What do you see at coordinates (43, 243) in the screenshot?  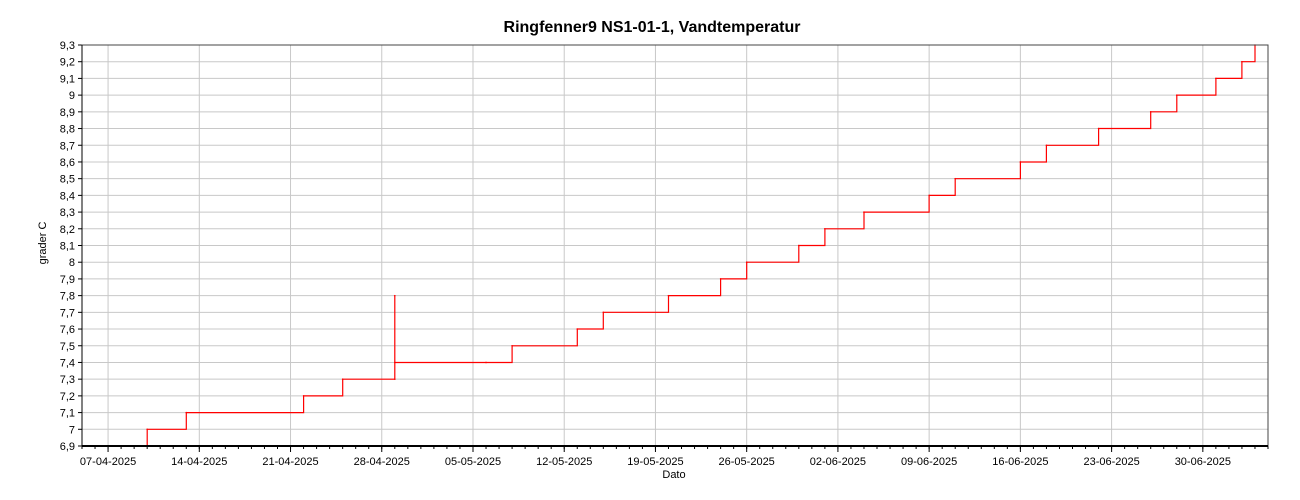 I see `y-axis-label: grader C` at bounding box center [43, 243].